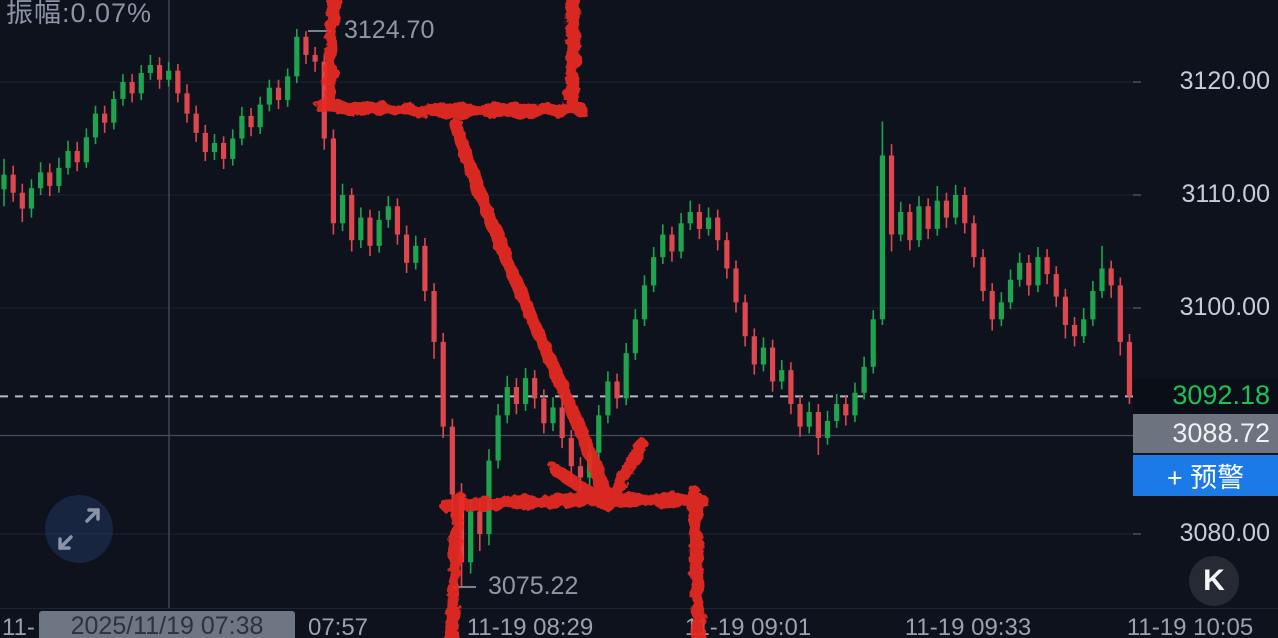 The width and height of the screenshot is (1278, 638). I want to click on price-tick-label: 3120.00, so click(1224, 81).